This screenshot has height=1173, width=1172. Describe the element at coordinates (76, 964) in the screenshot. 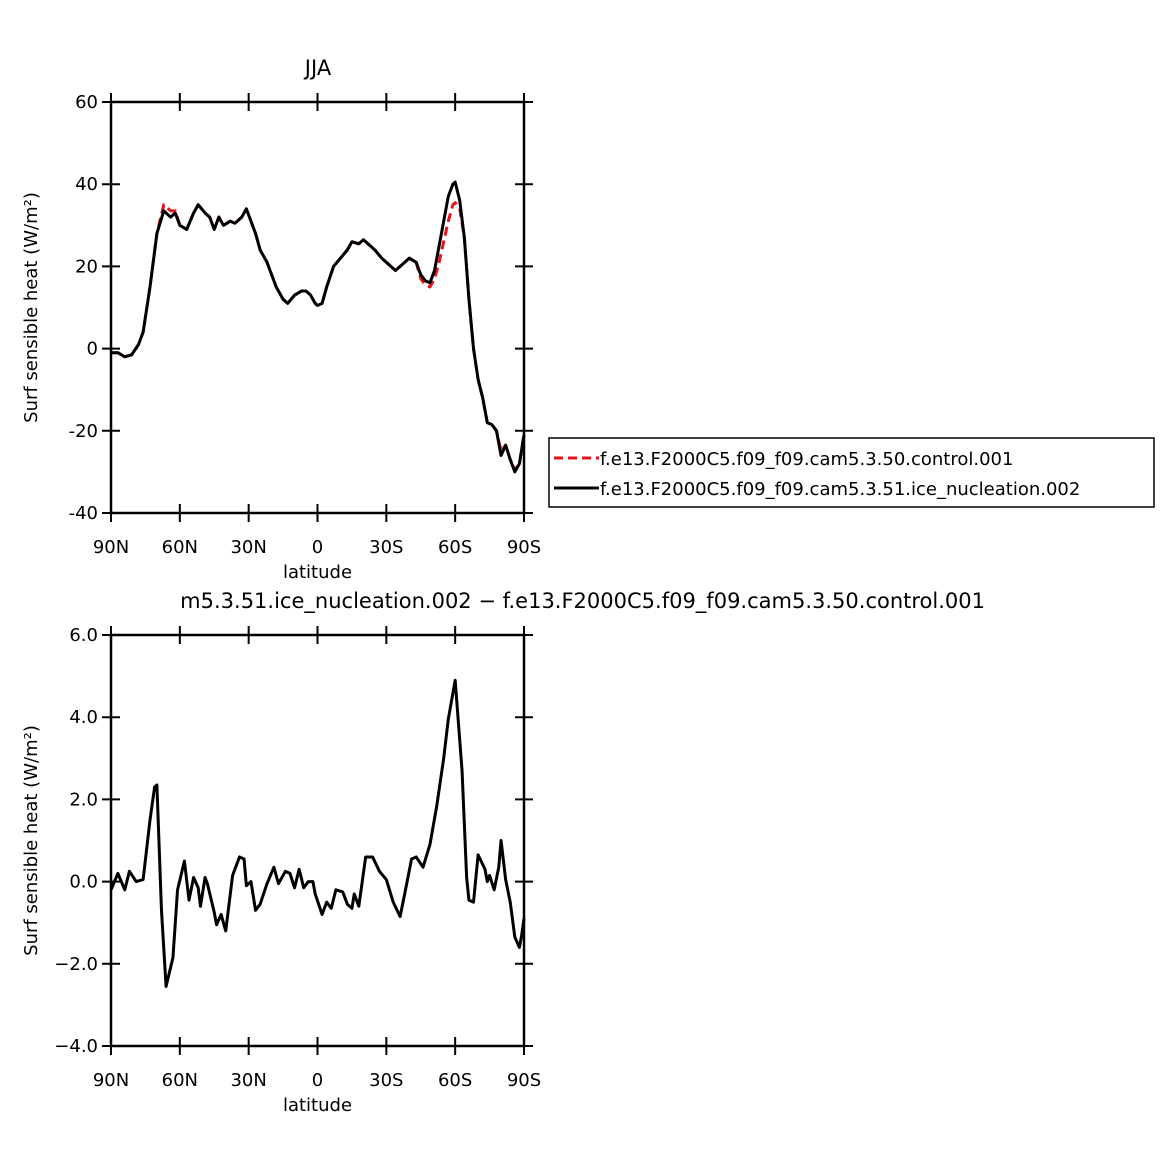

I see `y-tick-label: −2.0` at that location.